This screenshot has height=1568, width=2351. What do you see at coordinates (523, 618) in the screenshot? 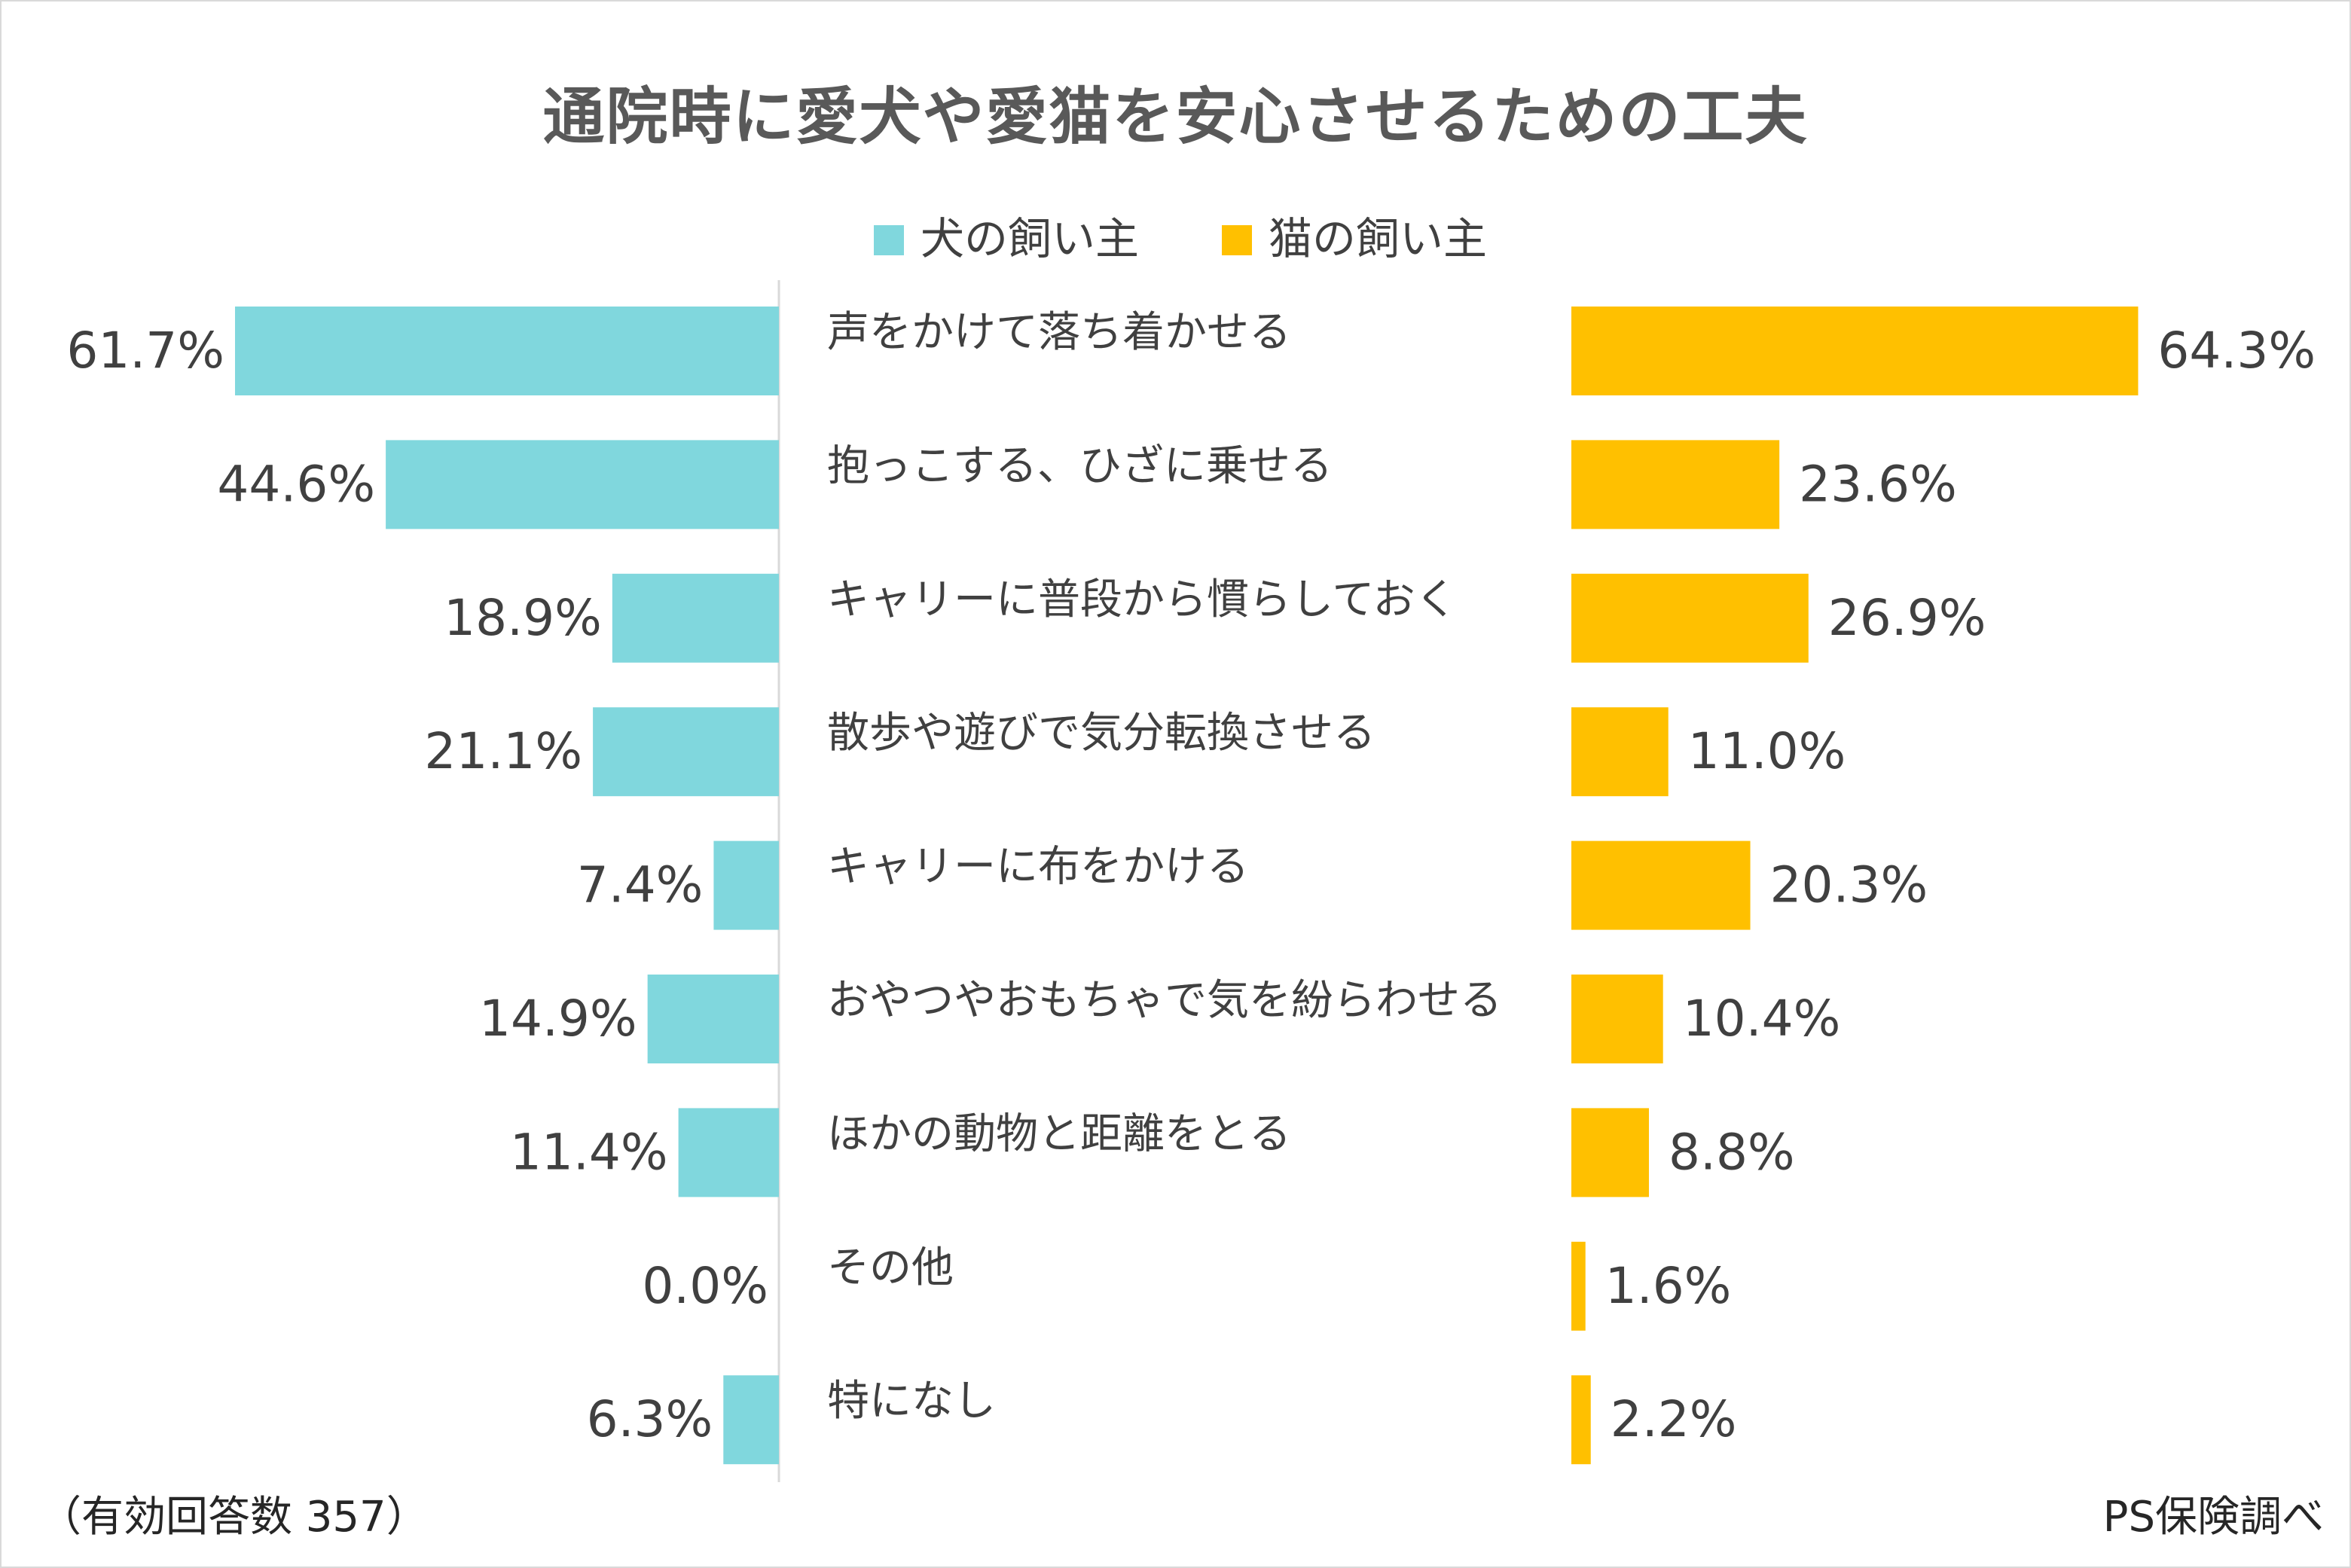
I see `dog-value-label: 18.9%` at bounding box center [523, 618].